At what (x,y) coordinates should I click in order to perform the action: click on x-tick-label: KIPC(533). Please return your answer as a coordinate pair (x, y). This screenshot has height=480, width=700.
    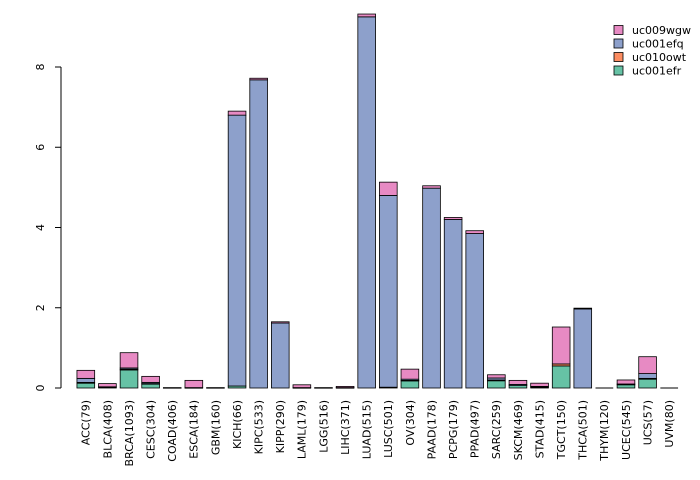
    Looking at the image, I should click on (259, 427).